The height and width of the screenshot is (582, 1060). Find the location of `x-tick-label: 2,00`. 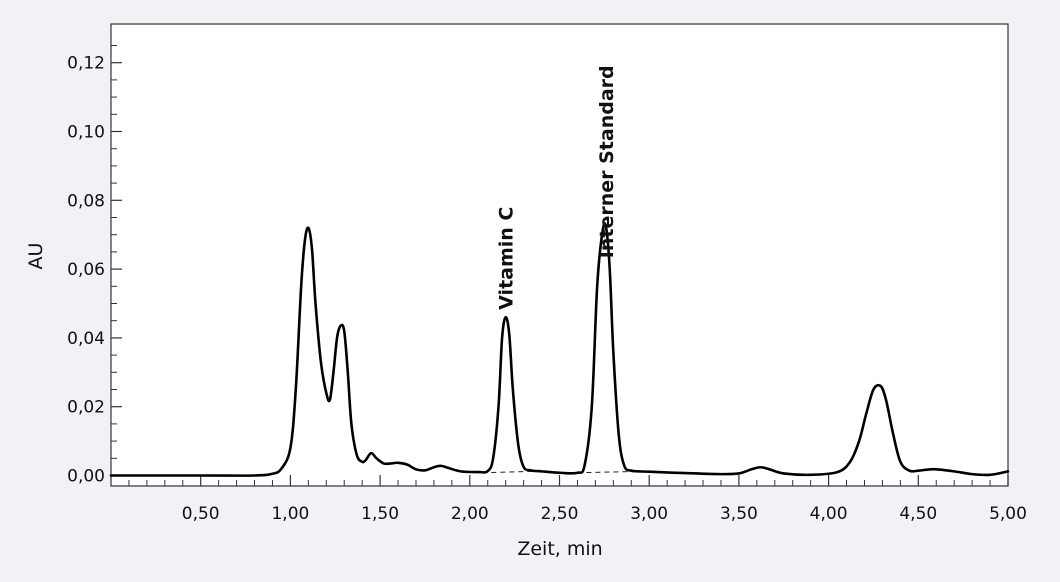

x-tick-label: 2,00 is located at coordinates (470, 514).